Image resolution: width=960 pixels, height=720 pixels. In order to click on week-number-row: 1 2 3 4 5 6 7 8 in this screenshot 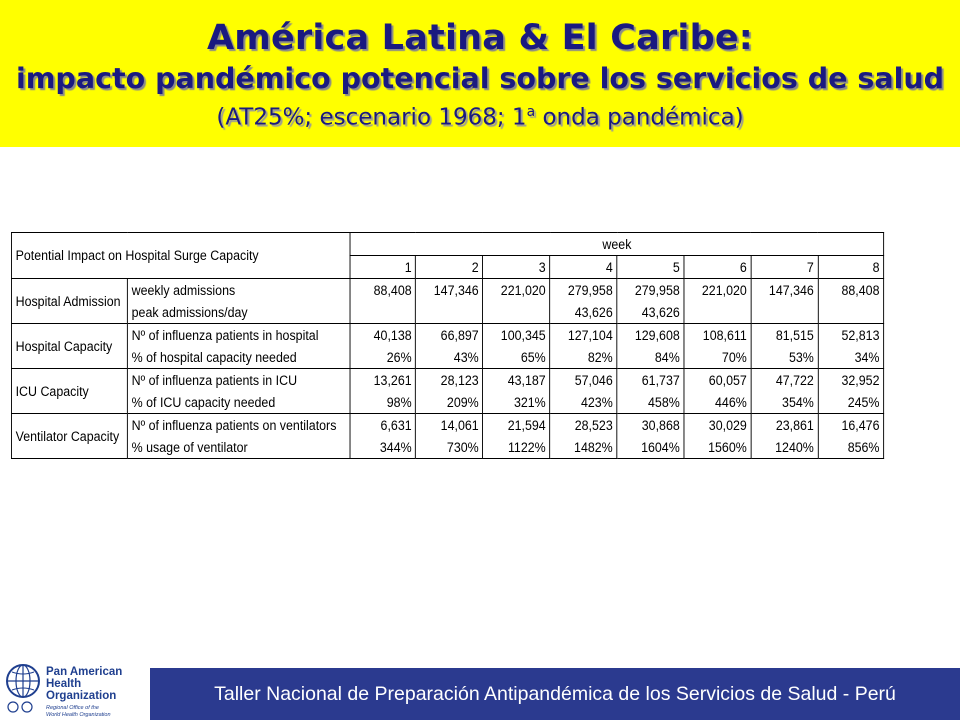, I will do `click(448, 267)`.